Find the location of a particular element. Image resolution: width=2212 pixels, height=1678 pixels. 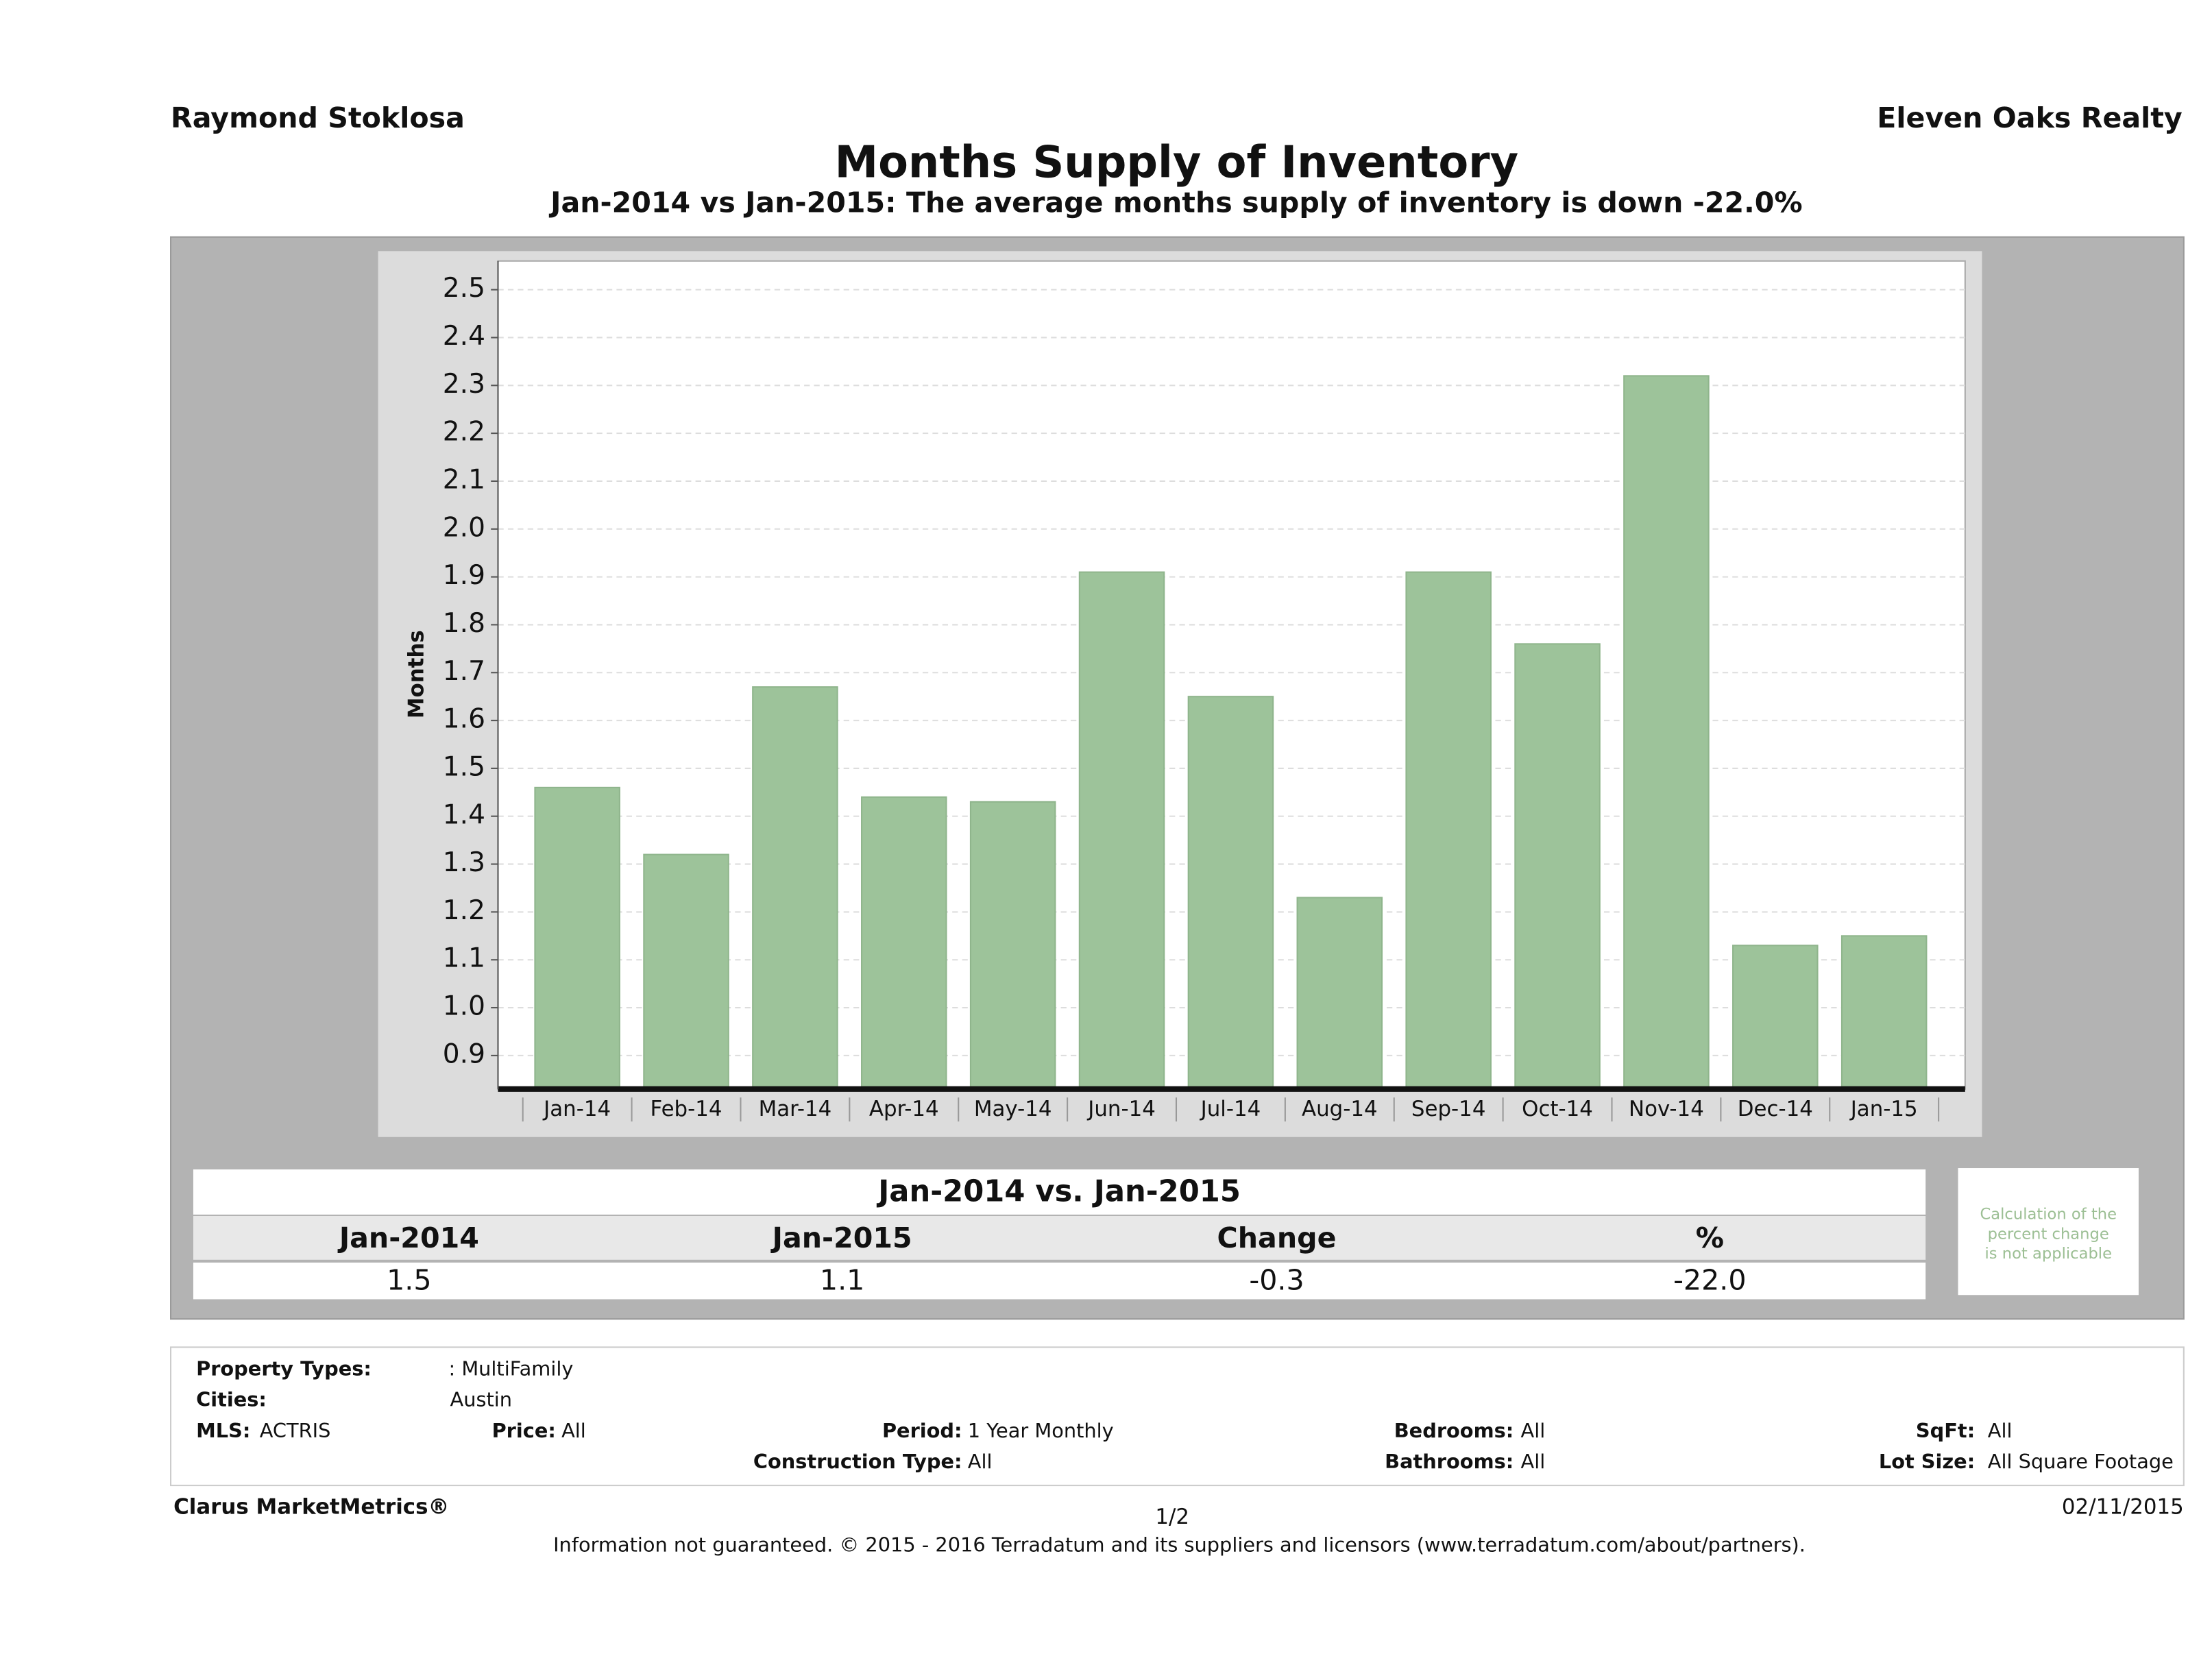

filter-label: Price: is located at coordinates (524, 1430).